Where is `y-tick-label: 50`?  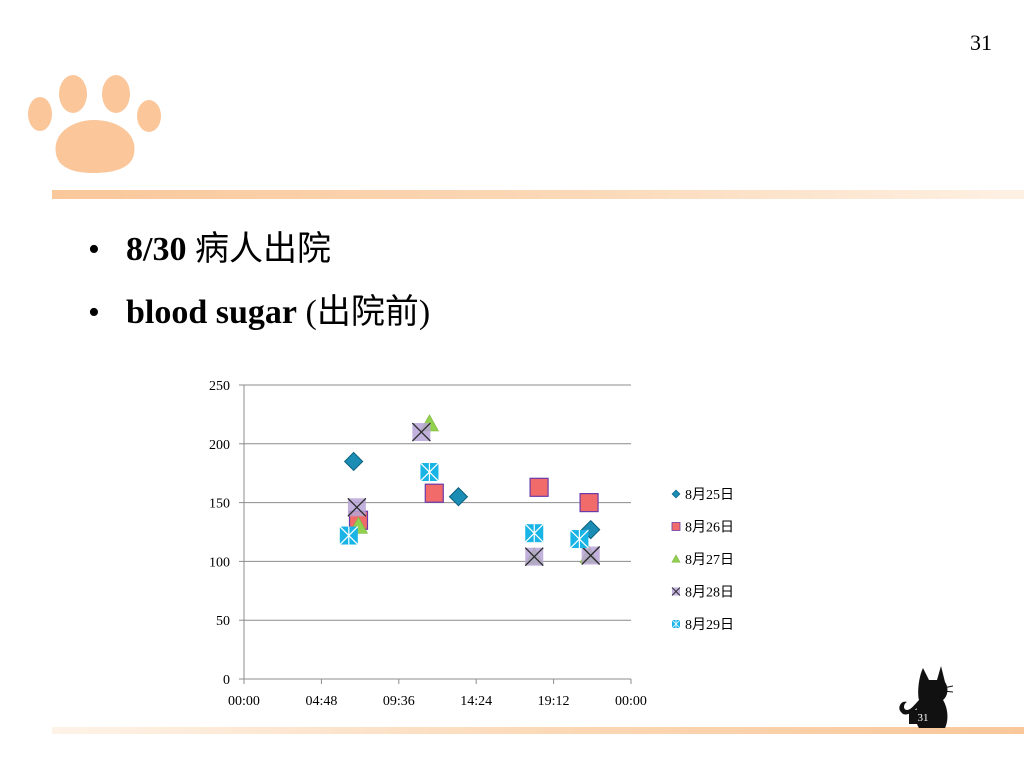 y-tick-label: 50 is located at coordinates (223, 621).